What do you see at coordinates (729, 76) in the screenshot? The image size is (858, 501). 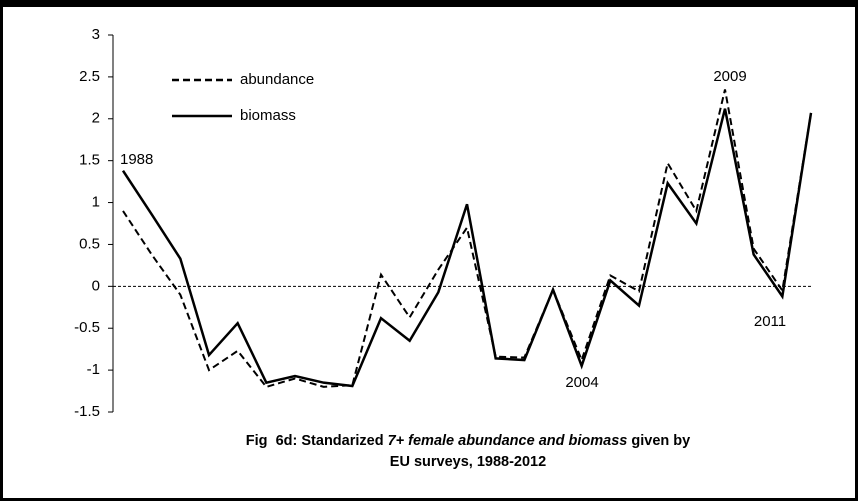 I see `annotation: 2009` at bounding box center [729, 76].